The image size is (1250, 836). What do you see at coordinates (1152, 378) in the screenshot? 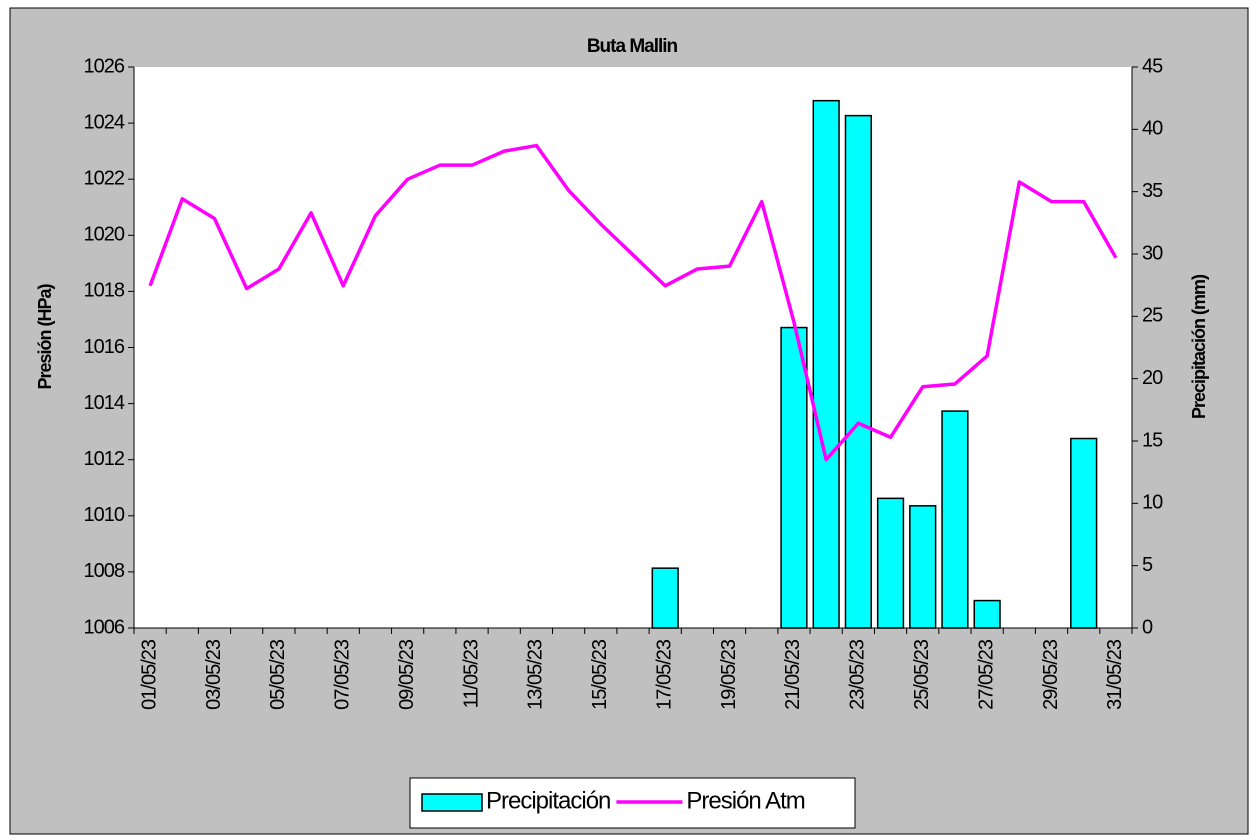
I see `y2-tick-label: 20` at bounding box center [1152, 378].